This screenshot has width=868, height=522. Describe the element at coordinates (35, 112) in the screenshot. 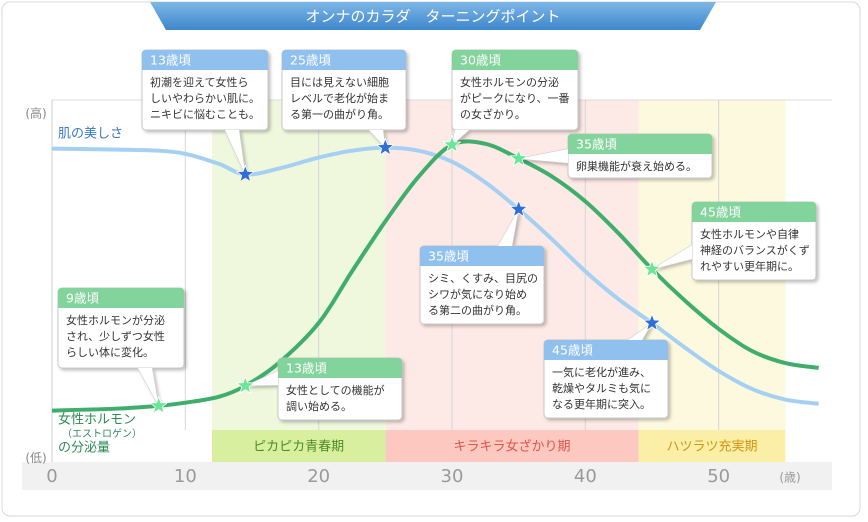

I see `y-tick-label: (高)` at that location.